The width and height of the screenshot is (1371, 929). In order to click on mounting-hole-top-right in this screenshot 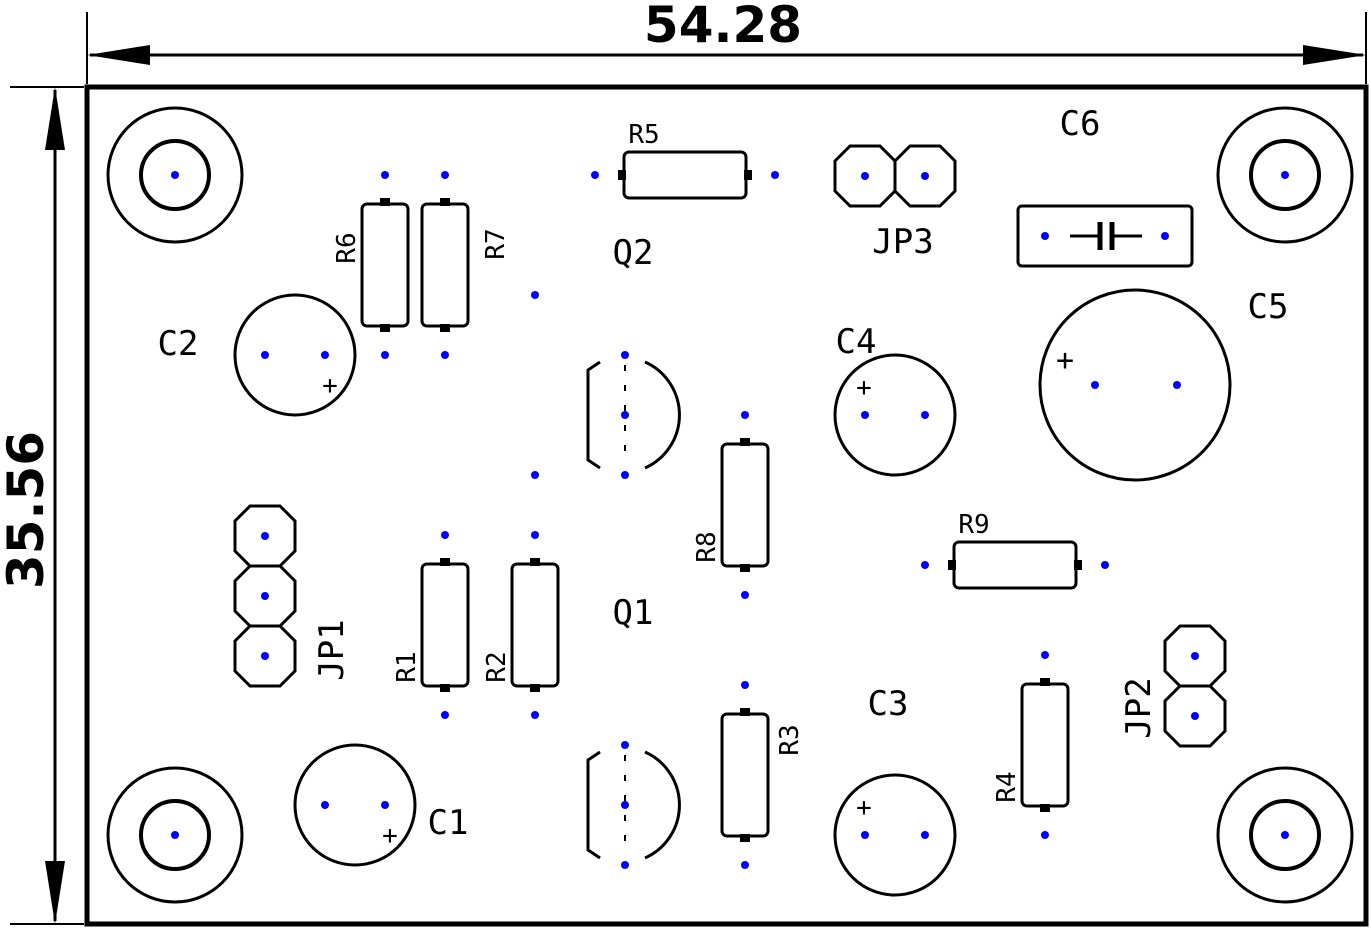, I will do `click(1285, 175)`.